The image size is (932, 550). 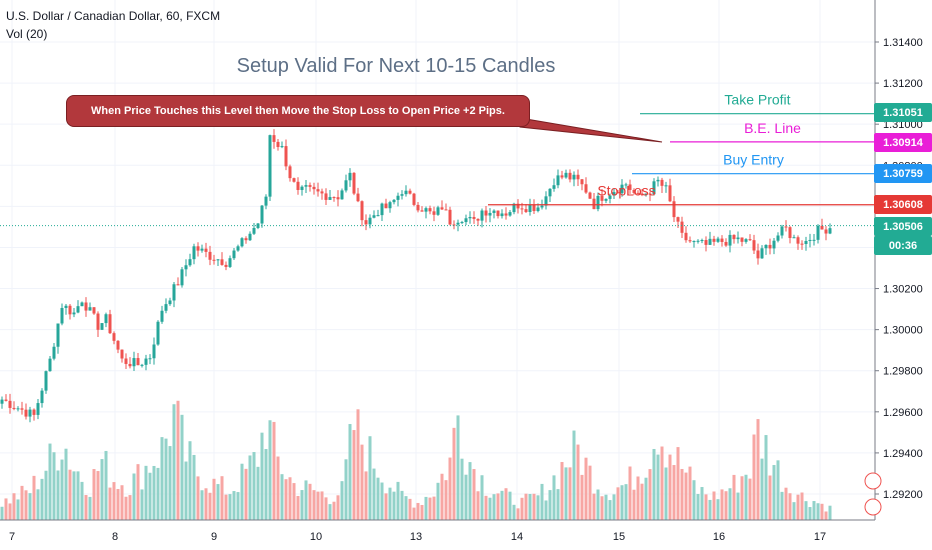 What do you see at coordinates (719, 537) in the screenshot?
I see `time-tick-label: 16` at bounding box center [719, 537].